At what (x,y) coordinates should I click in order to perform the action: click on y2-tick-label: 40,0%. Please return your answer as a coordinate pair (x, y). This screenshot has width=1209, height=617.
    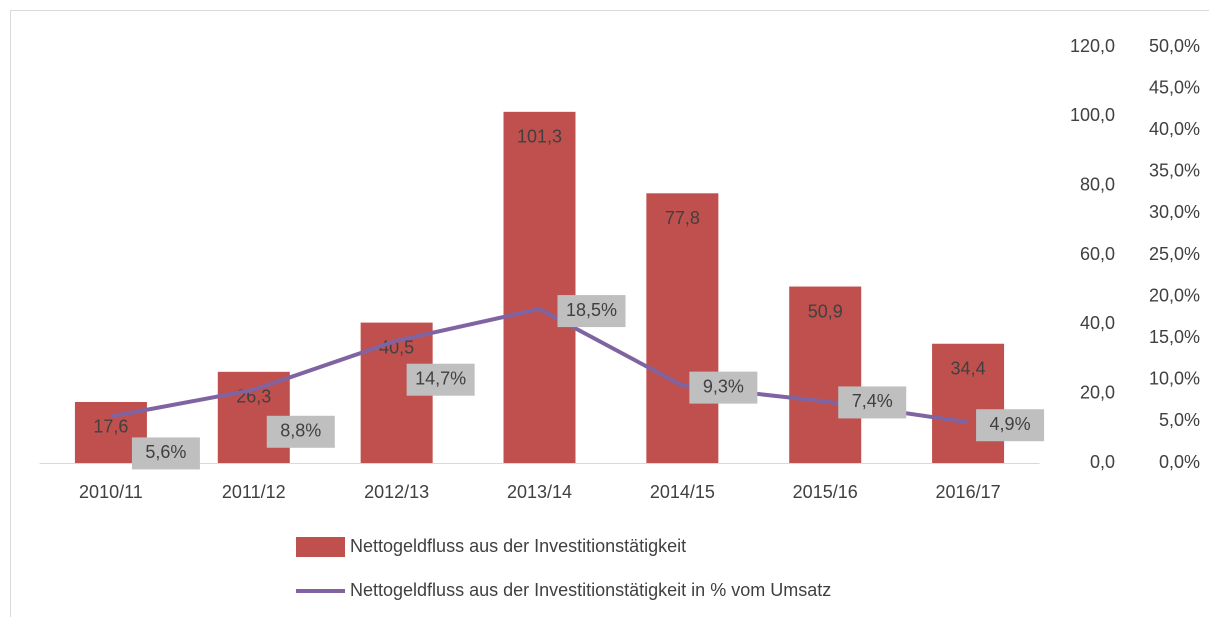
    Looking at the image, I should click on (1174, 129).